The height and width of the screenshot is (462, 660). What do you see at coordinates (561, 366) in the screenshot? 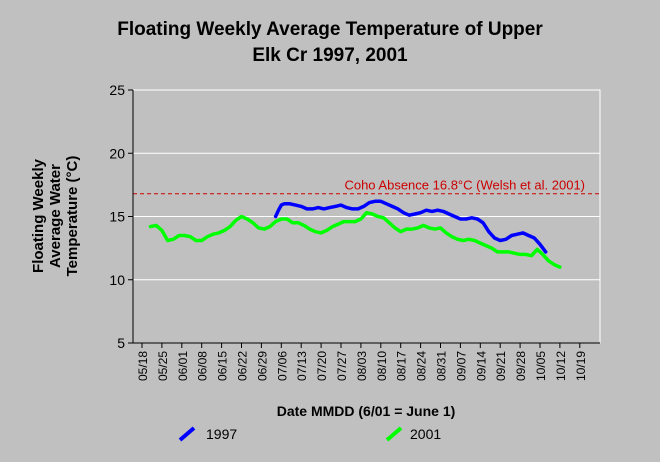
I see `x-tick-label: 10/12` at bounding box center [561, 366].